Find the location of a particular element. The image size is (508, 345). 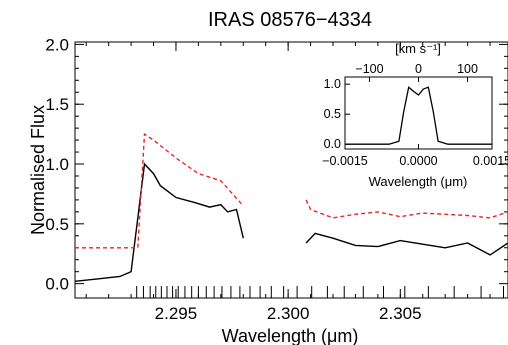

y-axis-label: Normalised Flux is located at coordinates (38, 170).